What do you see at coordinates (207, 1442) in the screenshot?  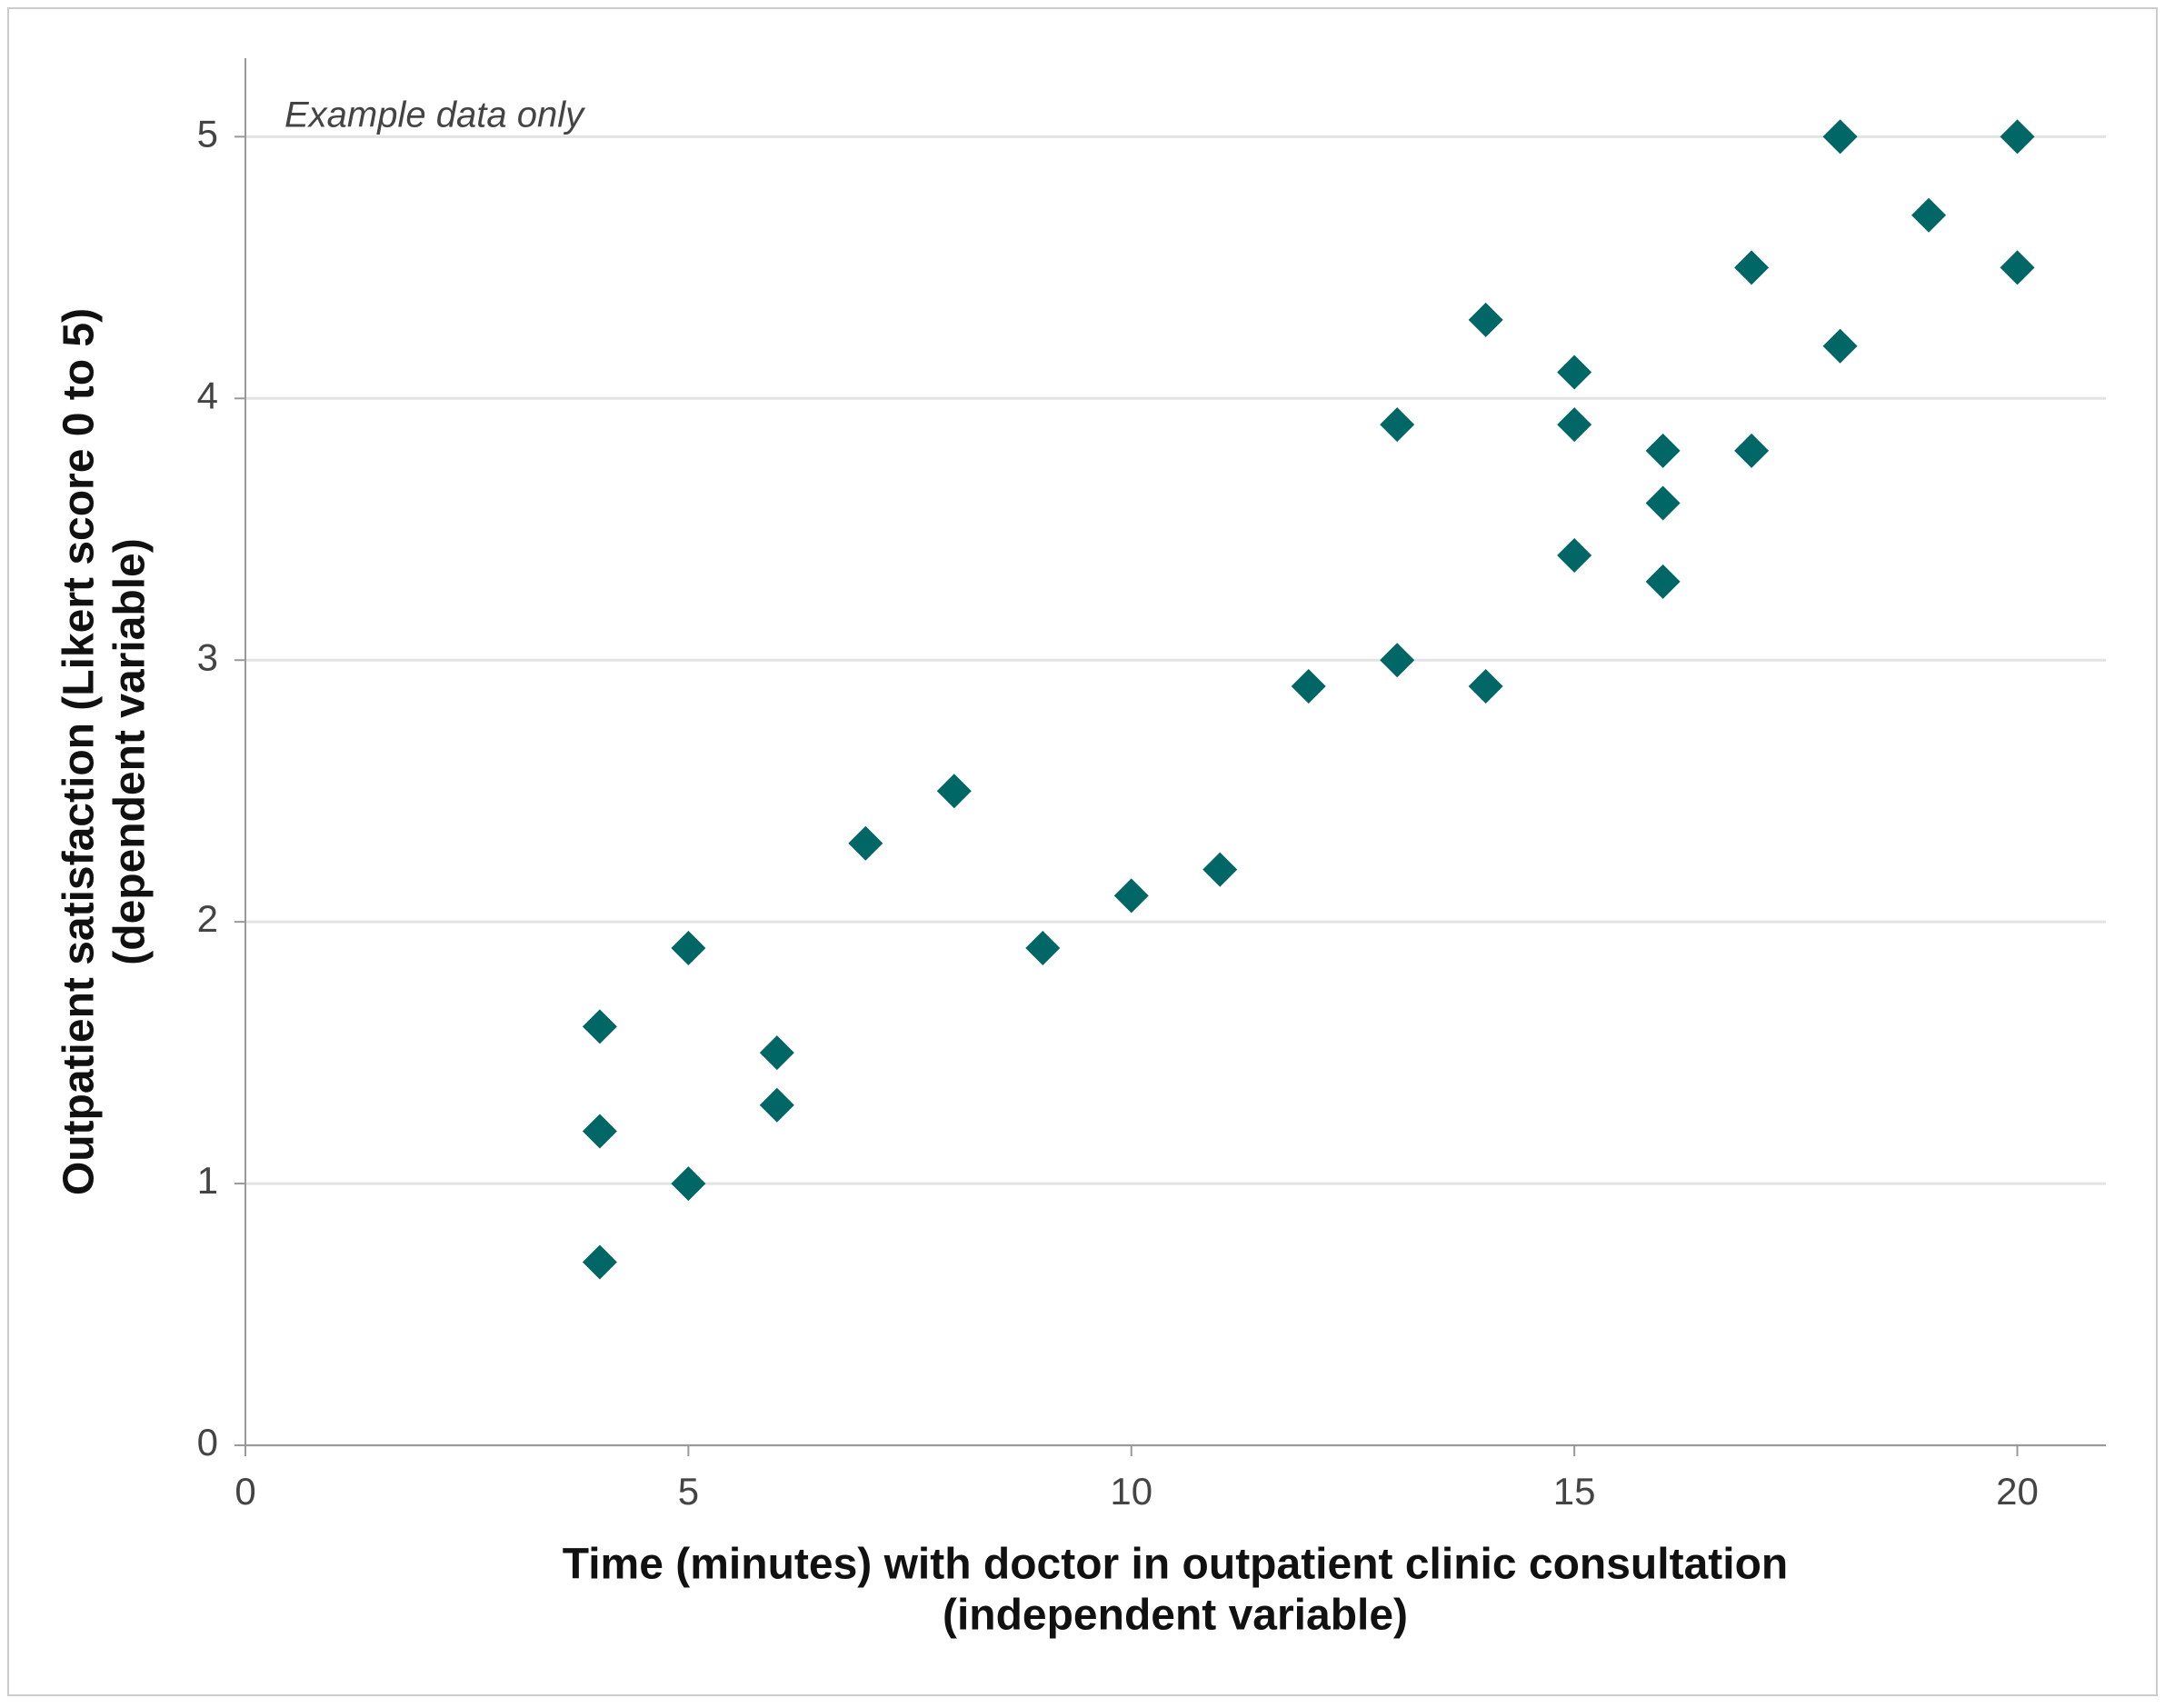 I see `y-tick-label: 0` at bounding box center [207, 1442].